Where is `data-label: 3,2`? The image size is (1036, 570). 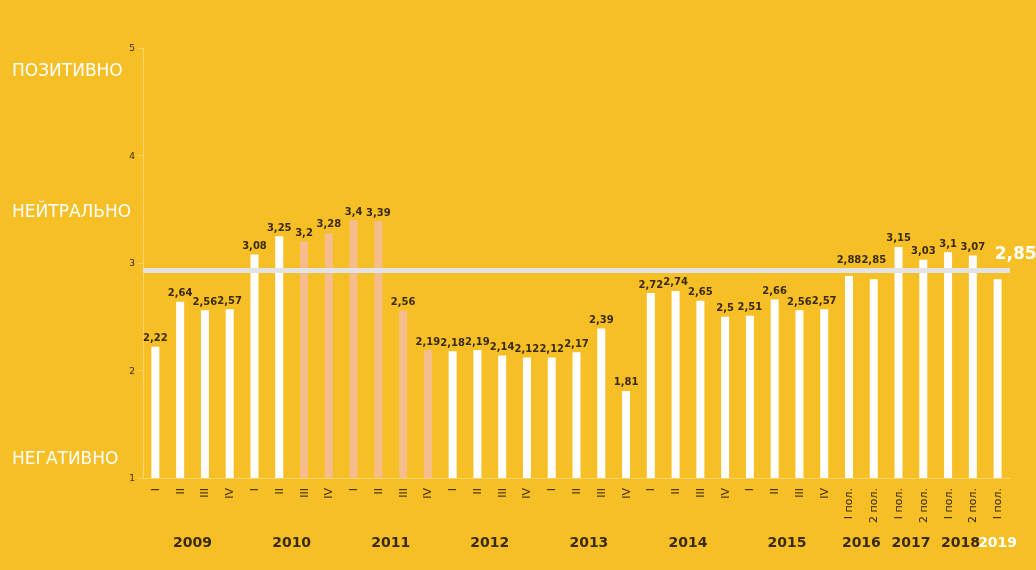 data-label: 3,2 is located at coordinates (304, 232).